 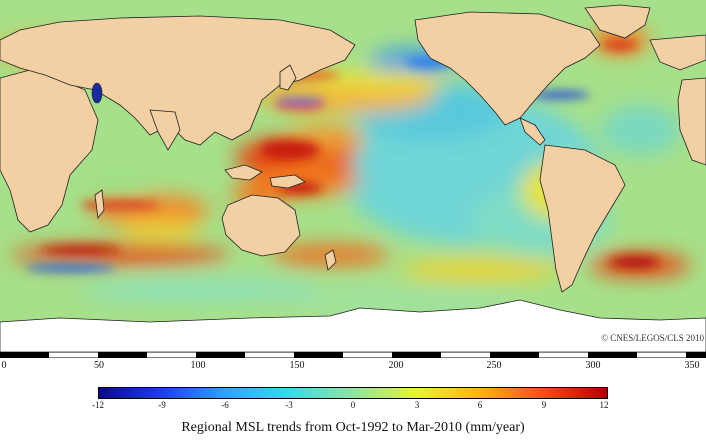 I want to click on lon-tick-50: 50, so click(x=99, y=365).